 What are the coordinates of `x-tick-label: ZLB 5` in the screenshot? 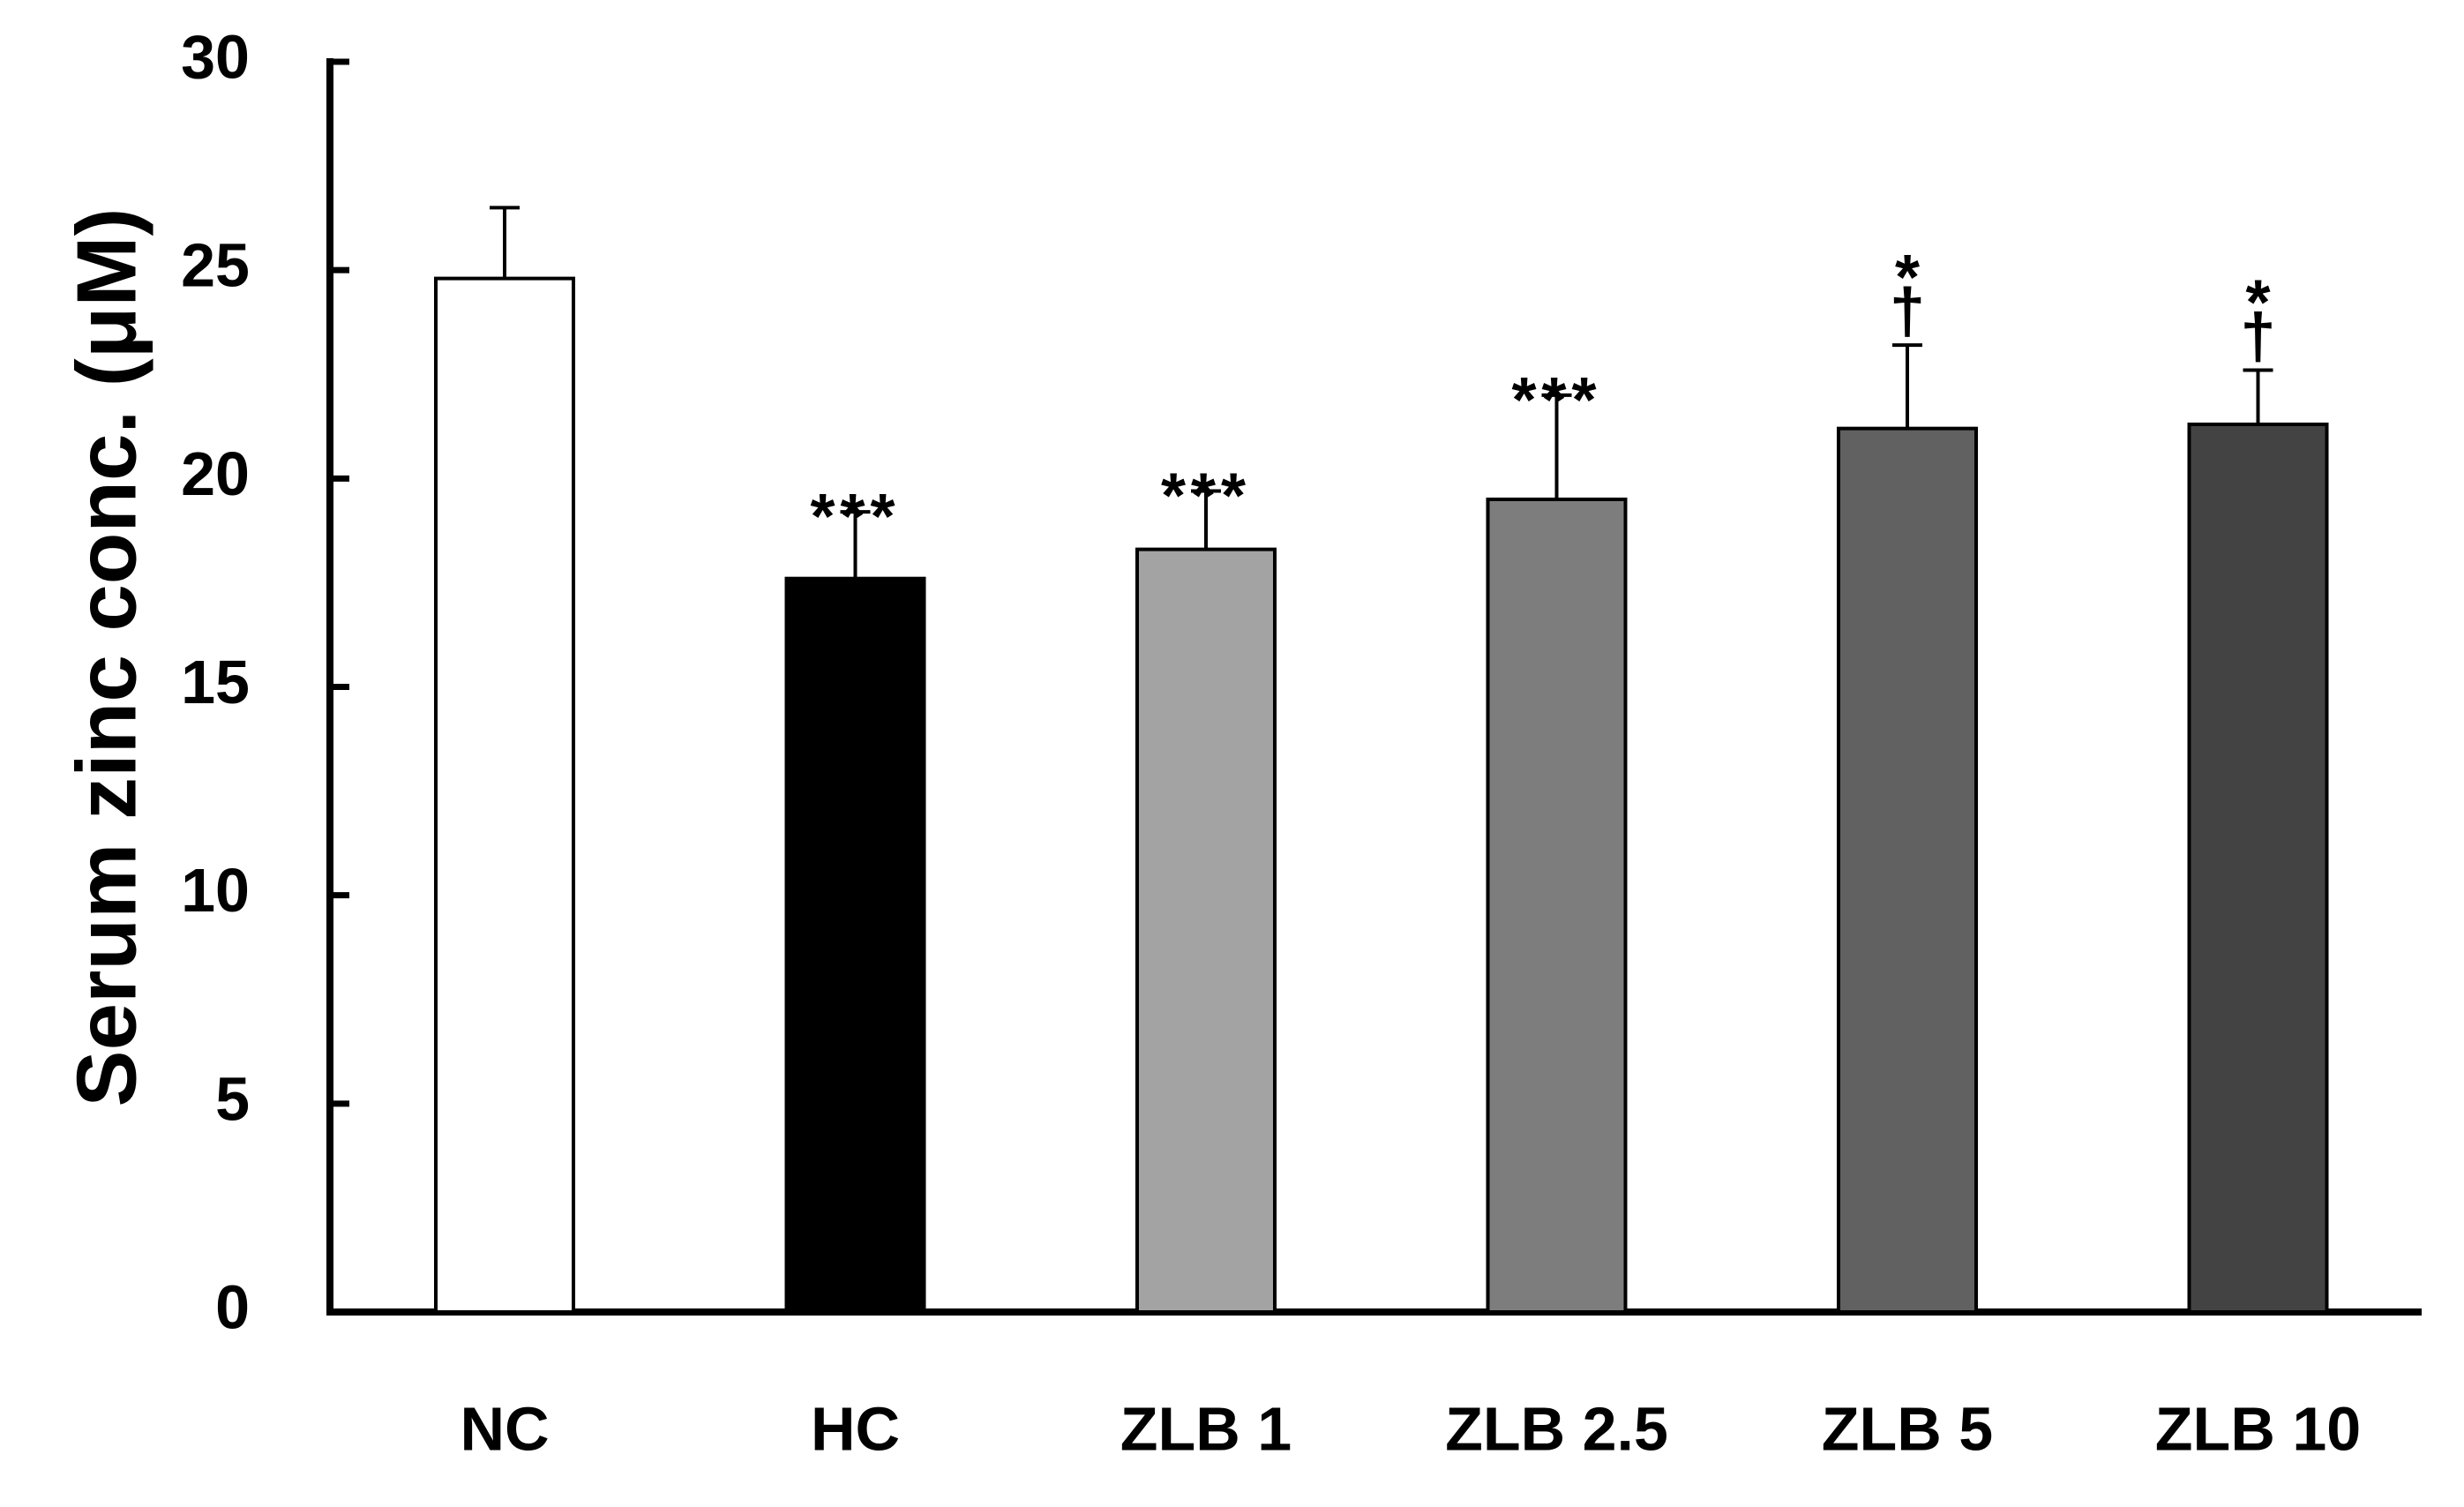 It's located at (1907, 1428).